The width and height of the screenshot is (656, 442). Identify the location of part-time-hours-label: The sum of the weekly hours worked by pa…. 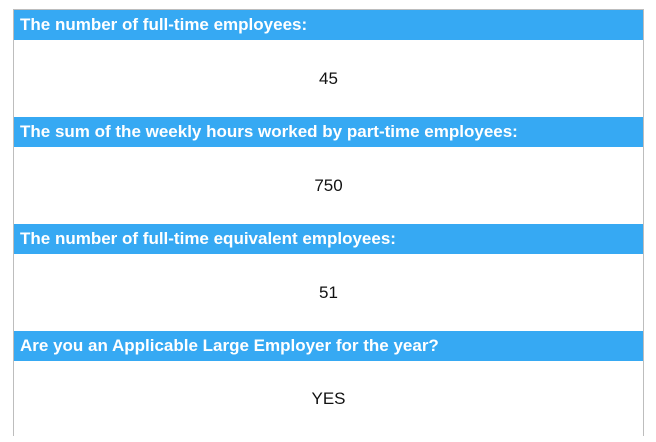
(328, 132).